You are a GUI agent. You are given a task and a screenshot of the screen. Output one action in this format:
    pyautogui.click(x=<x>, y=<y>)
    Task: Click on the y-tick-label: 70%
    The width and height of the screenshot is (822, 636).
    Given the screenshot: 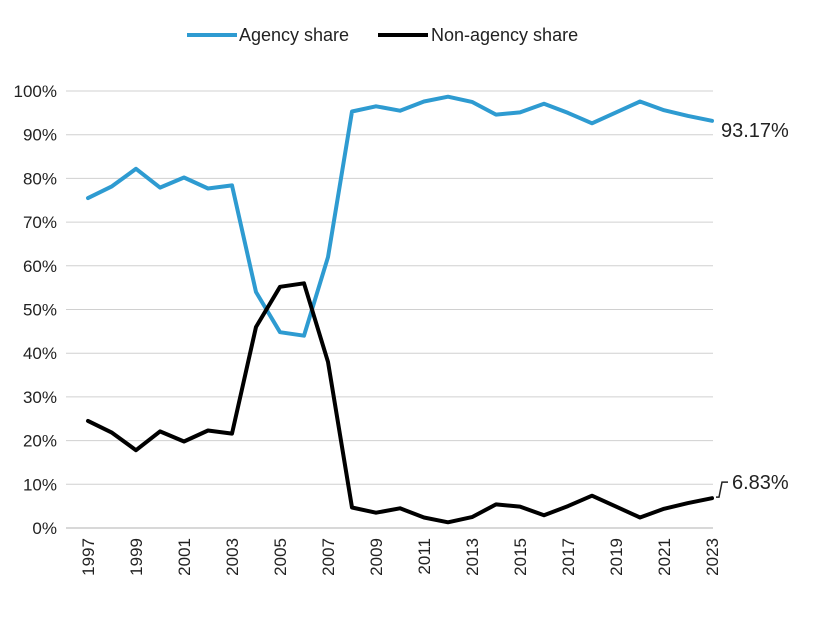 What is the action you would take?
    pyautogui.click(x=40, y=222)
    